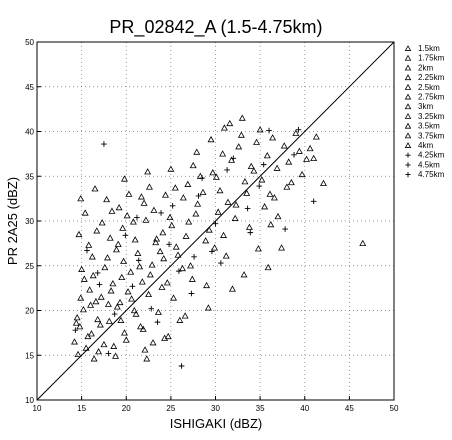 This screenshot has width=452, height=440. Describe the element at coordinates (431, 174) in the screenshot. I see `legend-label: 4.75km` at that location.